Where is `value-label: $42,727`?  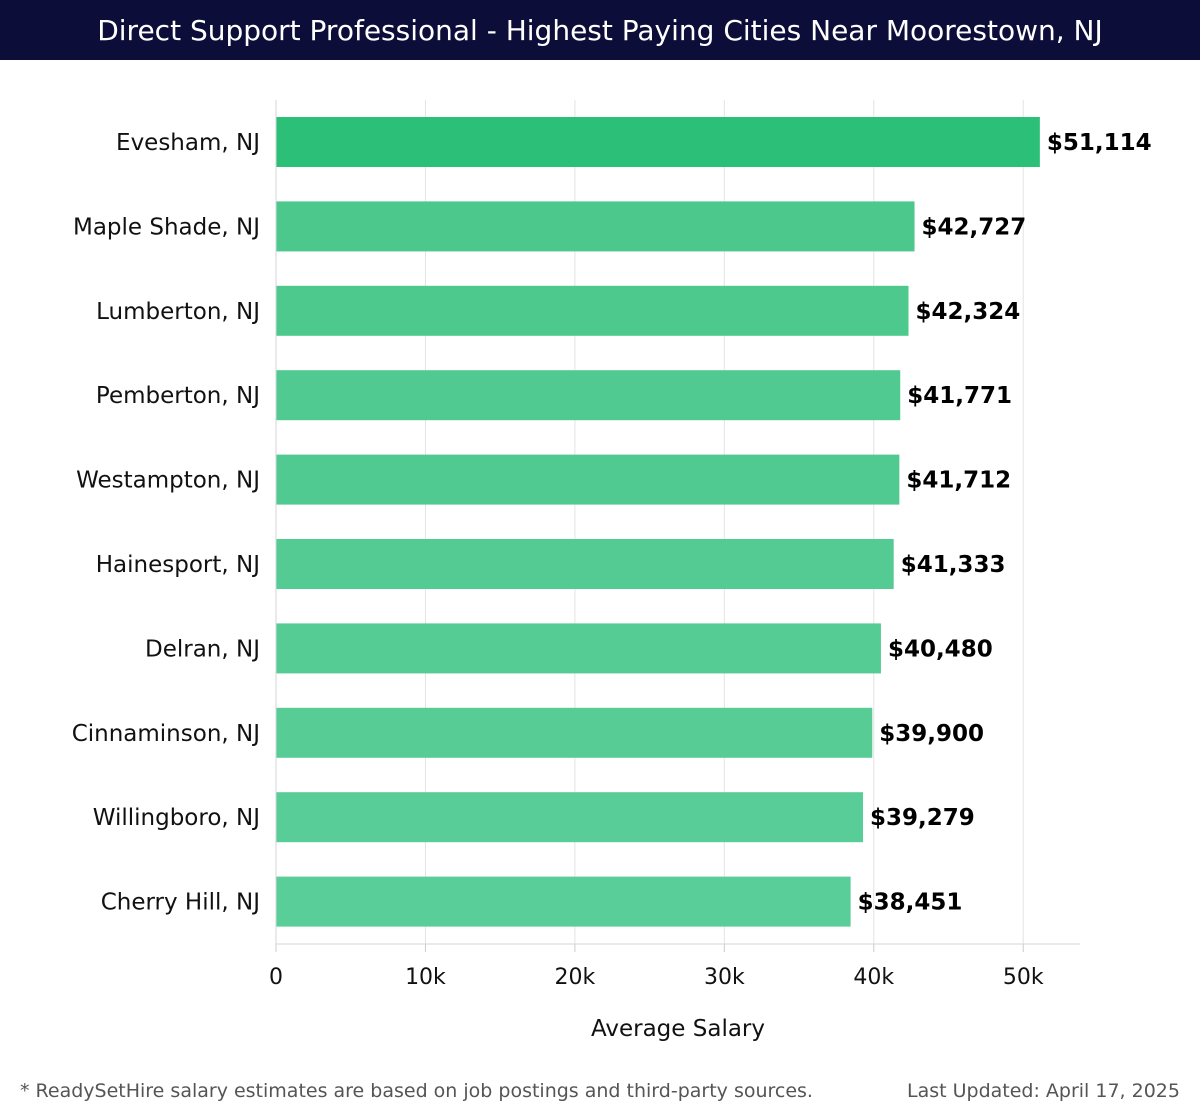
value-label: $42,727 is located at coordinates (974, 227).